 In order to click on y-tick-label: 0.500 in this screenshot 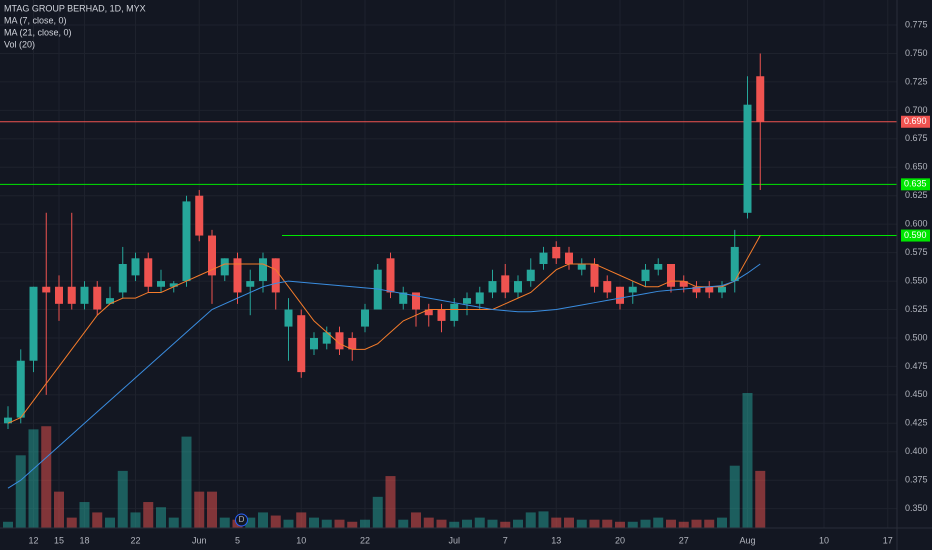, I will do `click(916, 337)`.